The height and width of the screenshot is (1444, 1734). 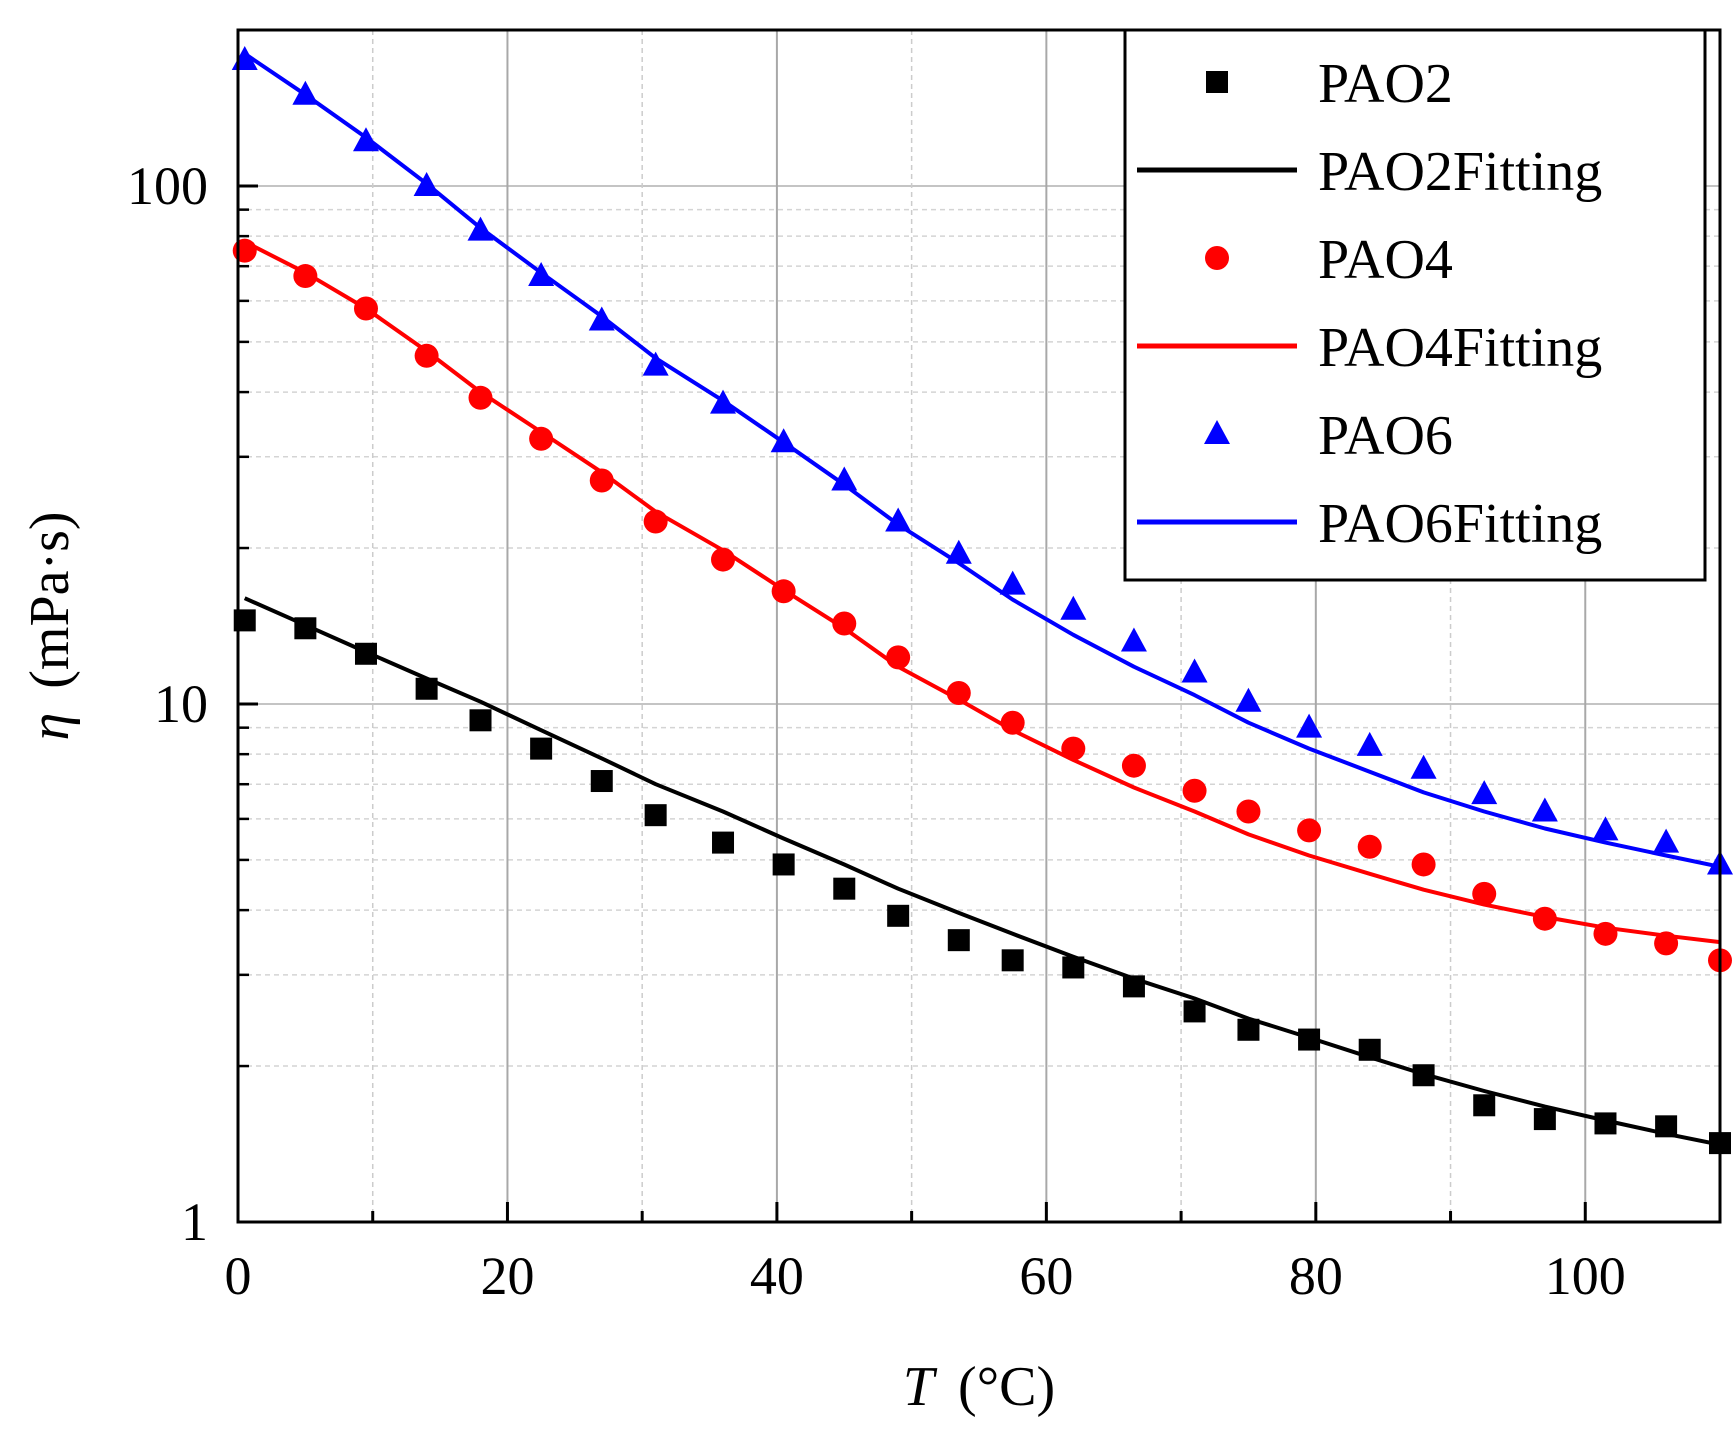 I want to click on legend-label-pao2-fitting: PAO2Fitting, so click(x=1460, y=172).